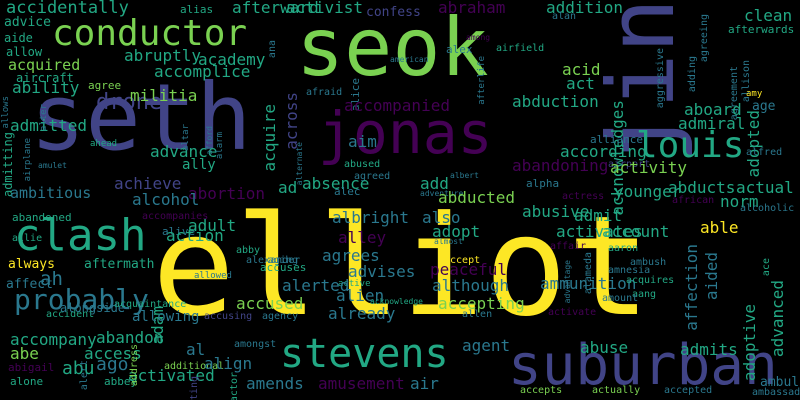 The height and width of the screenshot is (400, 800). I want to click on word-seth: seth, so click(141, 117).